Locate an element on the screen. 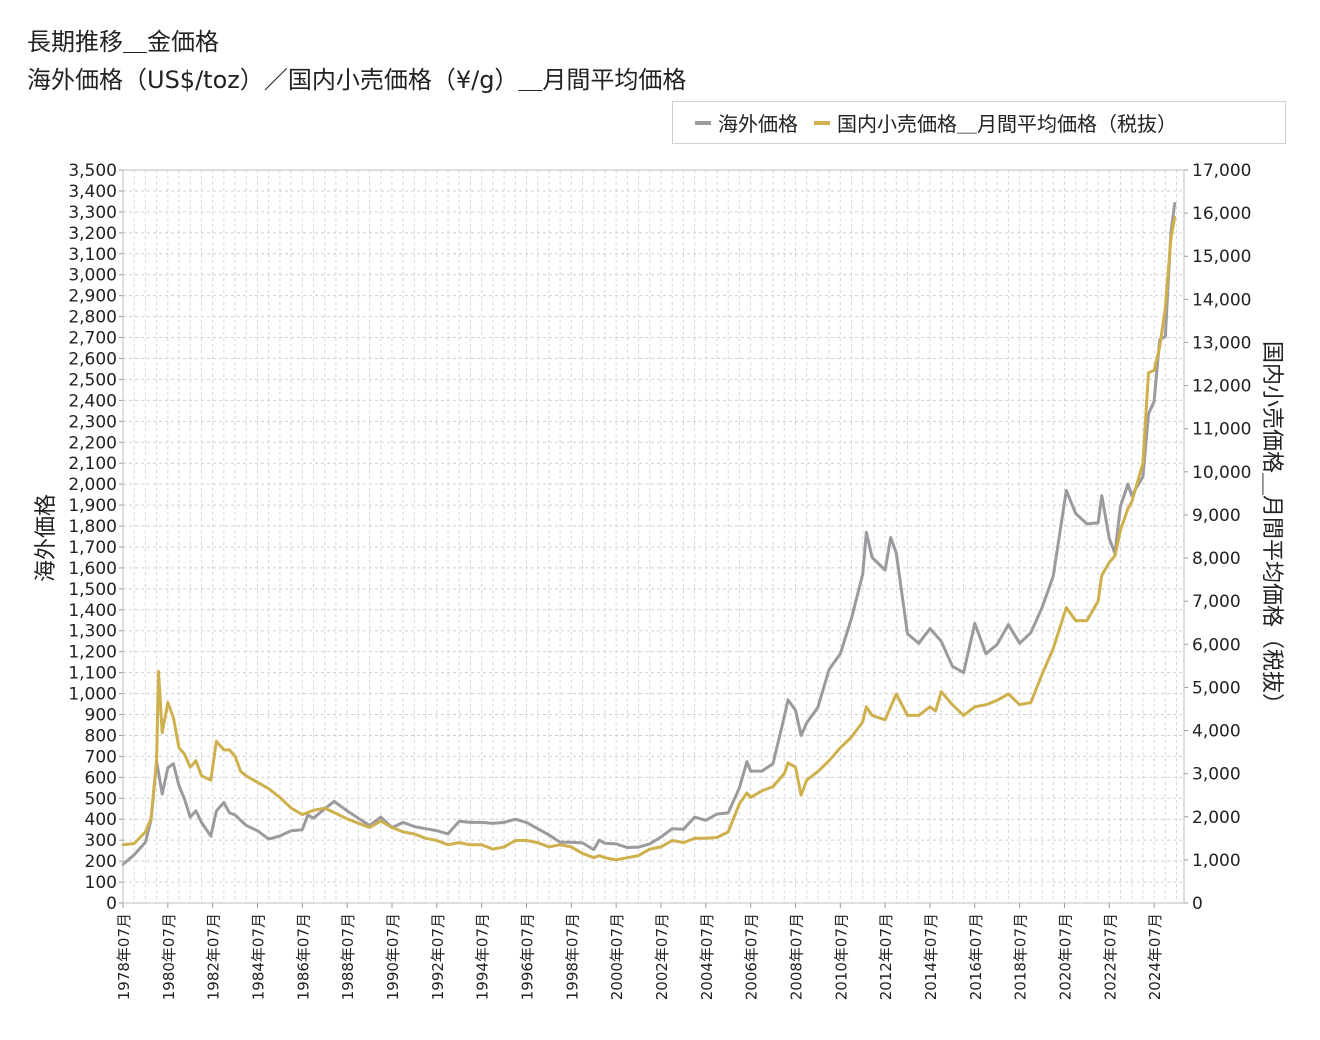  y-tick-label: 2,500 is located at coordinates (92, 380).